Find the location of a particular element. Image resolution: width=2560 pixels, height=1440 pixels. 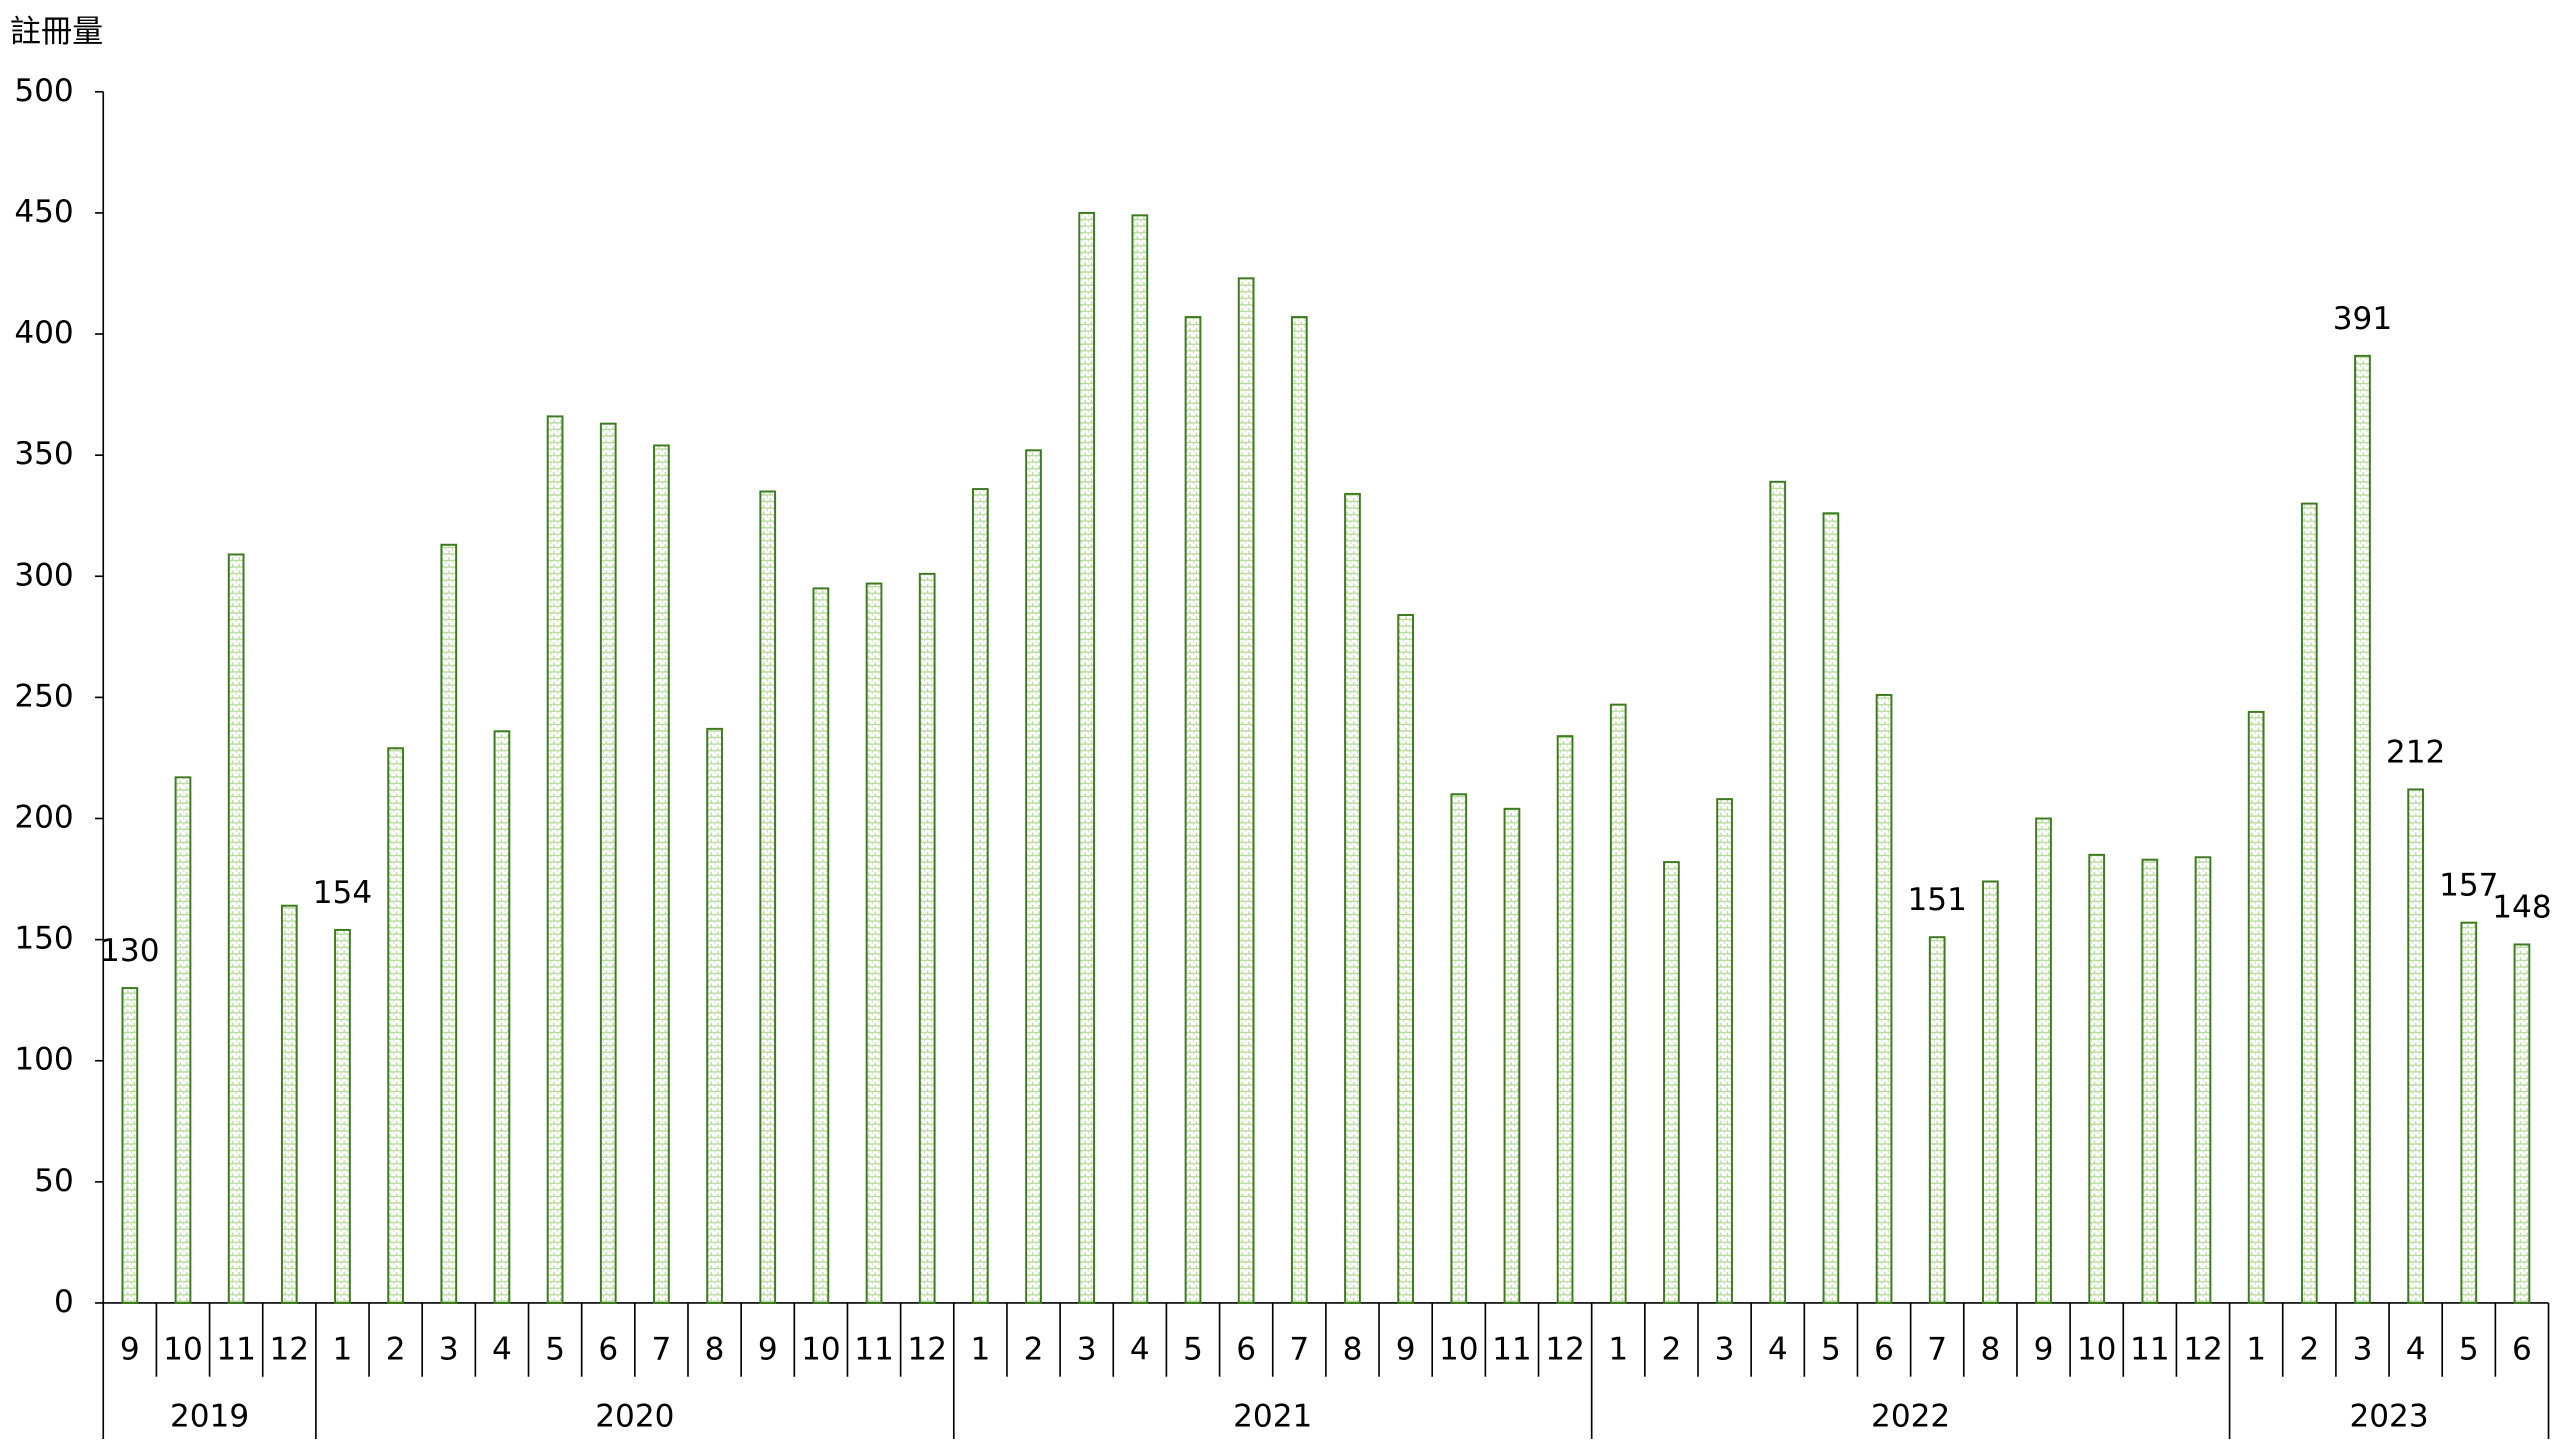

group-label: 2023 is located at coordinates (2388, 1417).